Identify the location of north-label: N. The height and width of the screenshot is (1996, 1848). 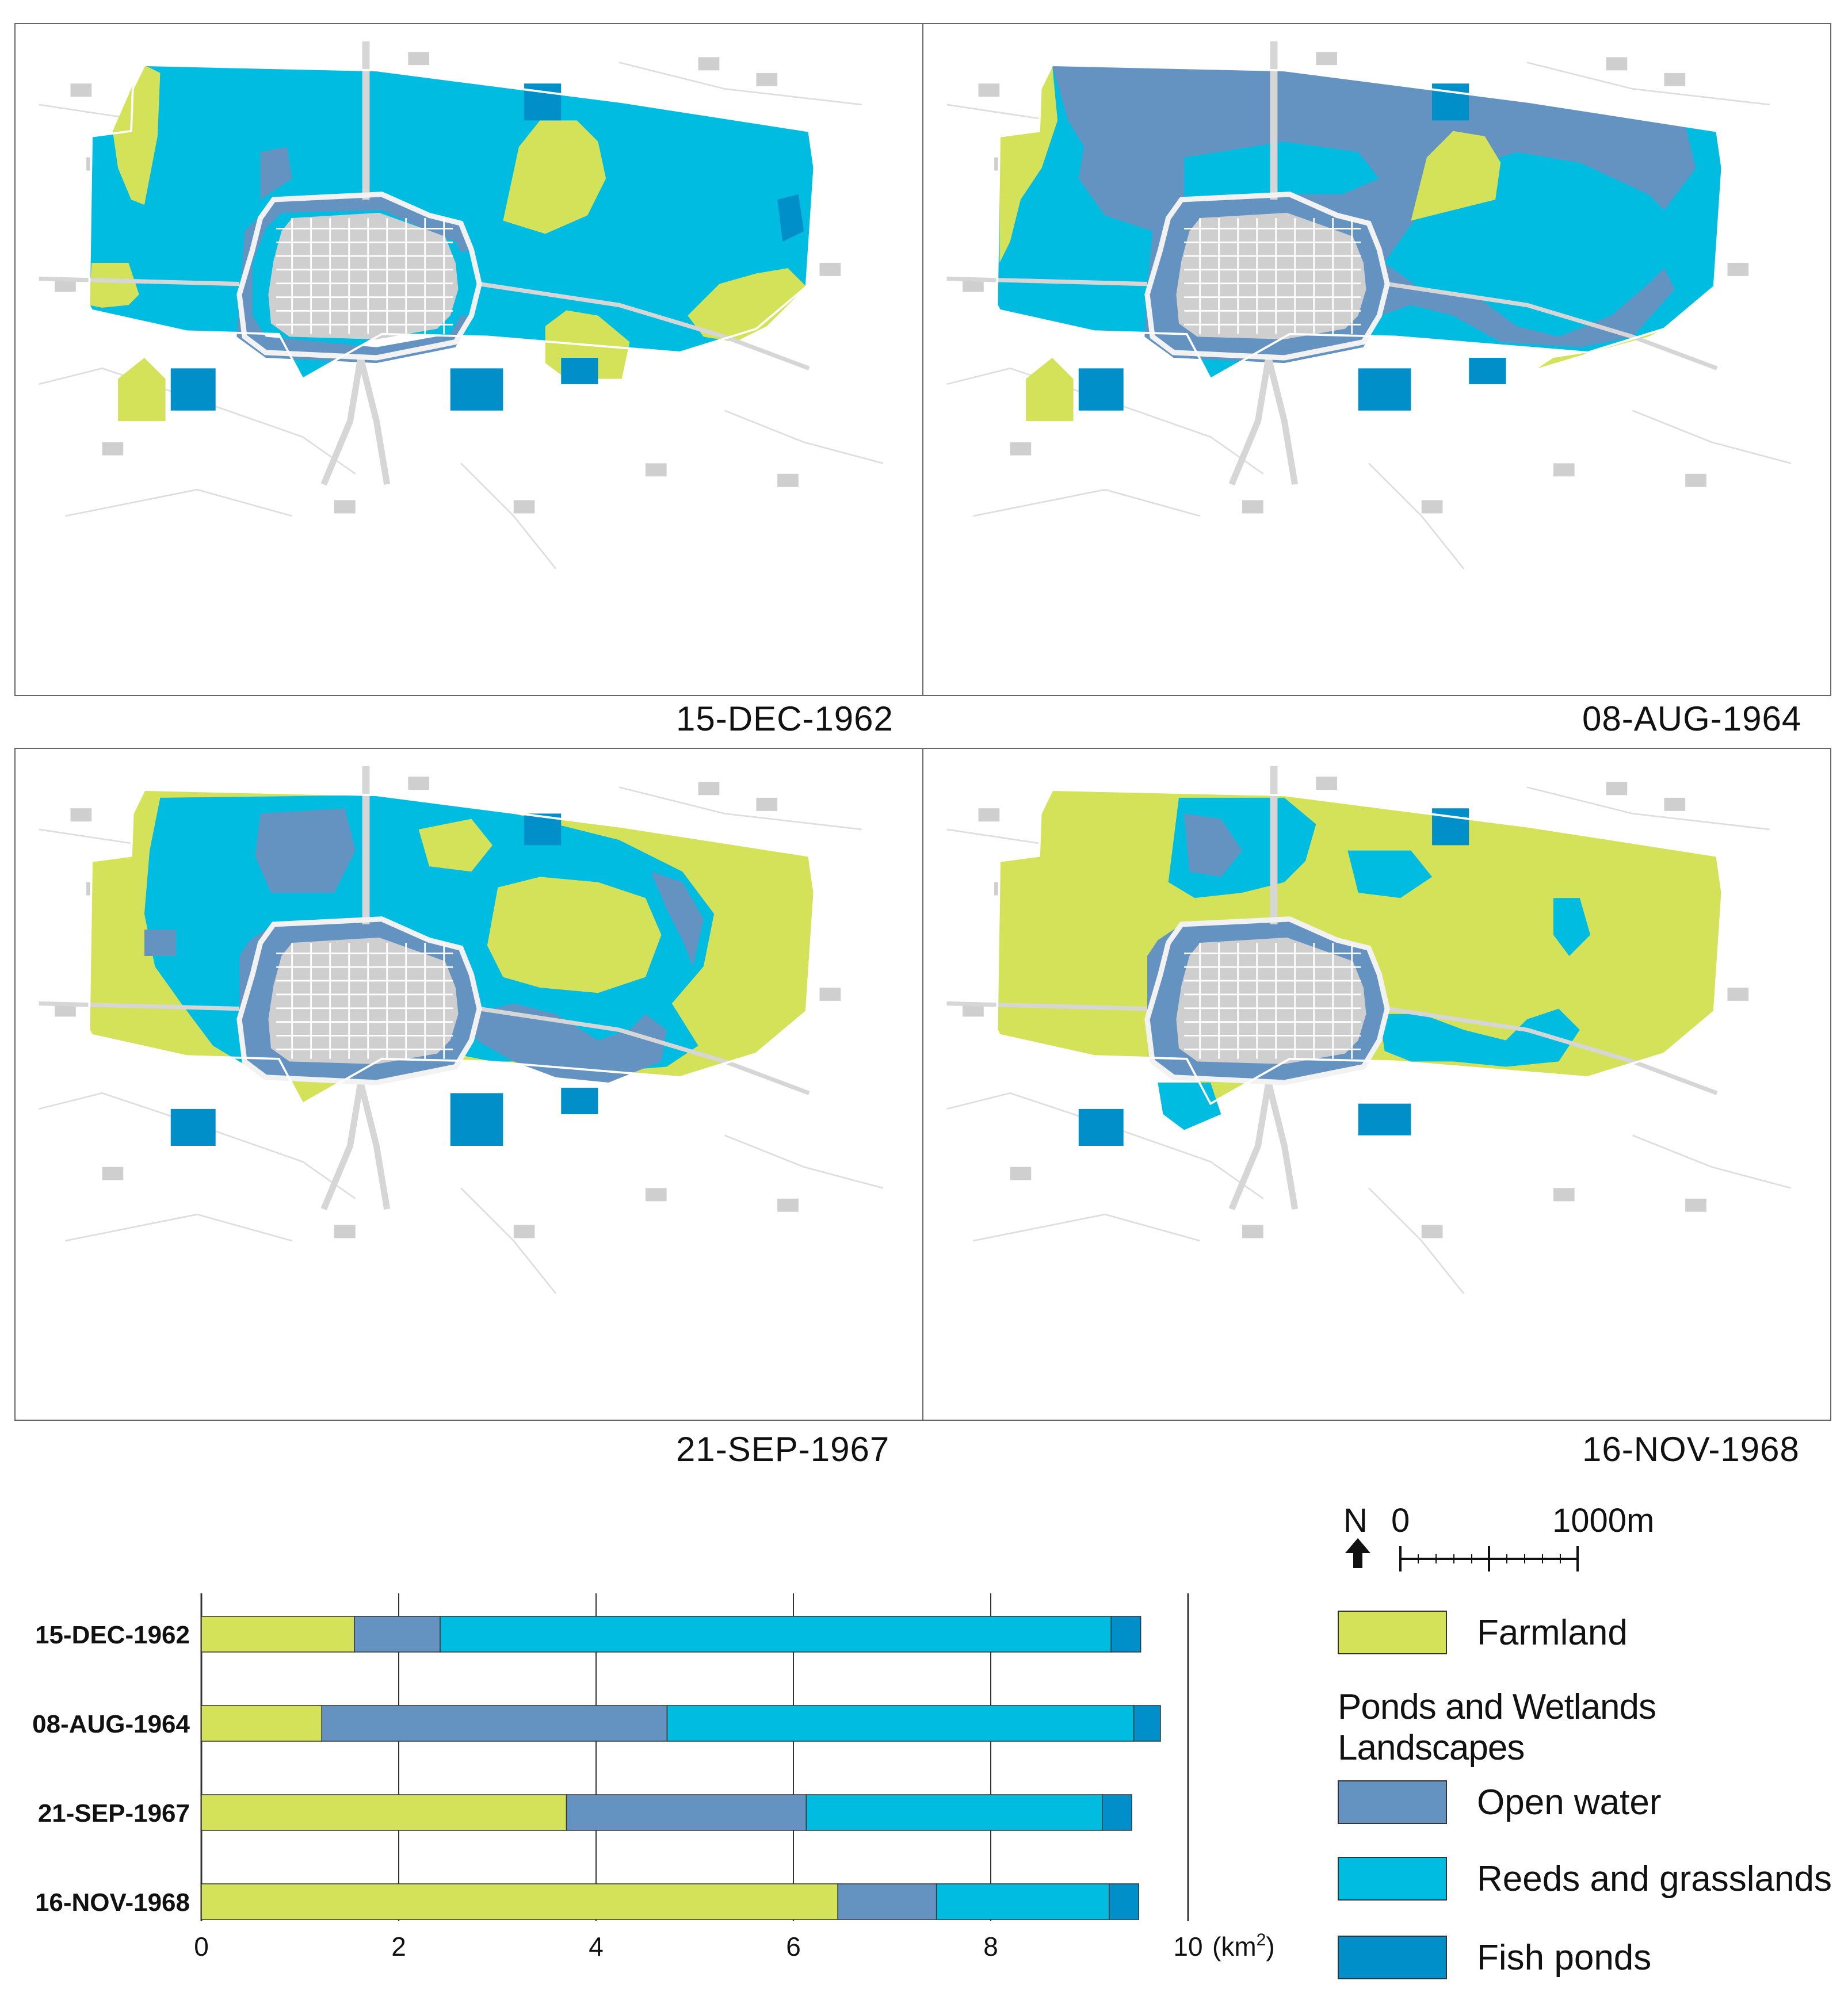
(1355, 1520).